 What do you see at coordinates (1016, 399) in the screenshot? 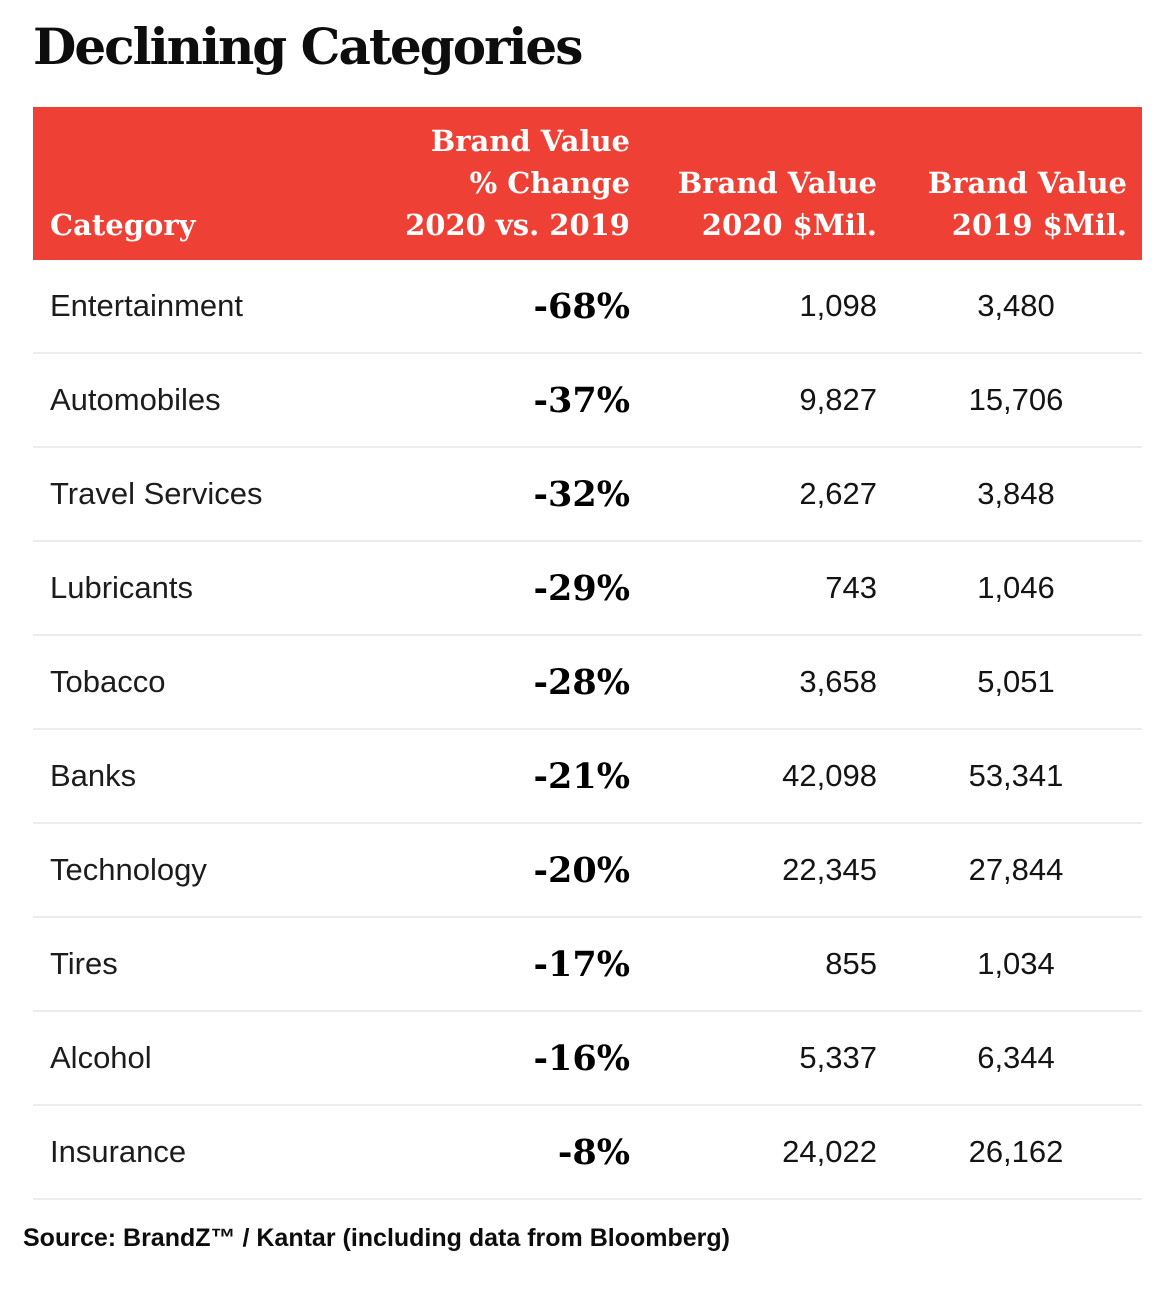
I see `brand-value-2019-cell: 15,706` at bounding box center [1016, 399].